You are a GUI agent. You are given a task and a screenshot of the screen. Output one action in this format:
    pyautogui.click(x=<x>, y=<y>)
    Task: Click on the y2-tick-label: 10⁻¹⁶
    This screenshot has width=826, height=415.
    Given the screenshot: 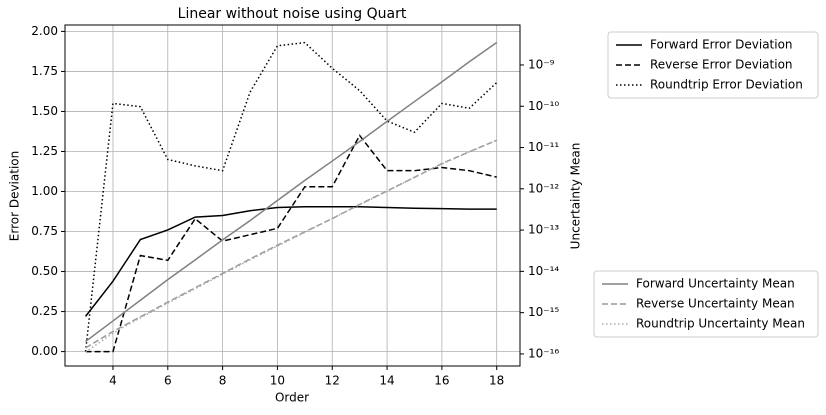 What is the action you would take?
    pyautogui.click(x=543, y=353)
    